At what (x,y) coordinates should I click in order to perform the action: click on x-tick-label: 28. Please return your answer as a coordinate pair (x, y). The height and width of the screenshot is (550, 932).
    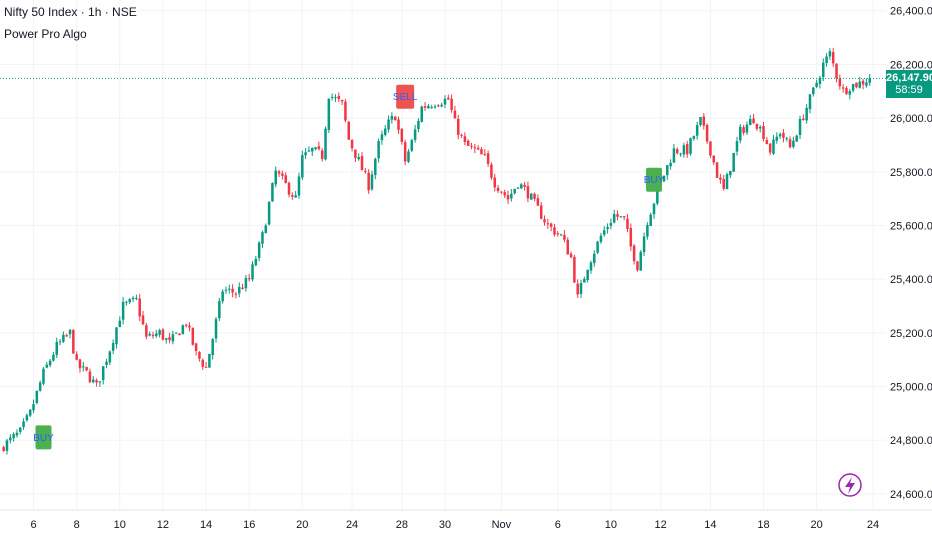
    Looking at the image, I should click on (402, 525).